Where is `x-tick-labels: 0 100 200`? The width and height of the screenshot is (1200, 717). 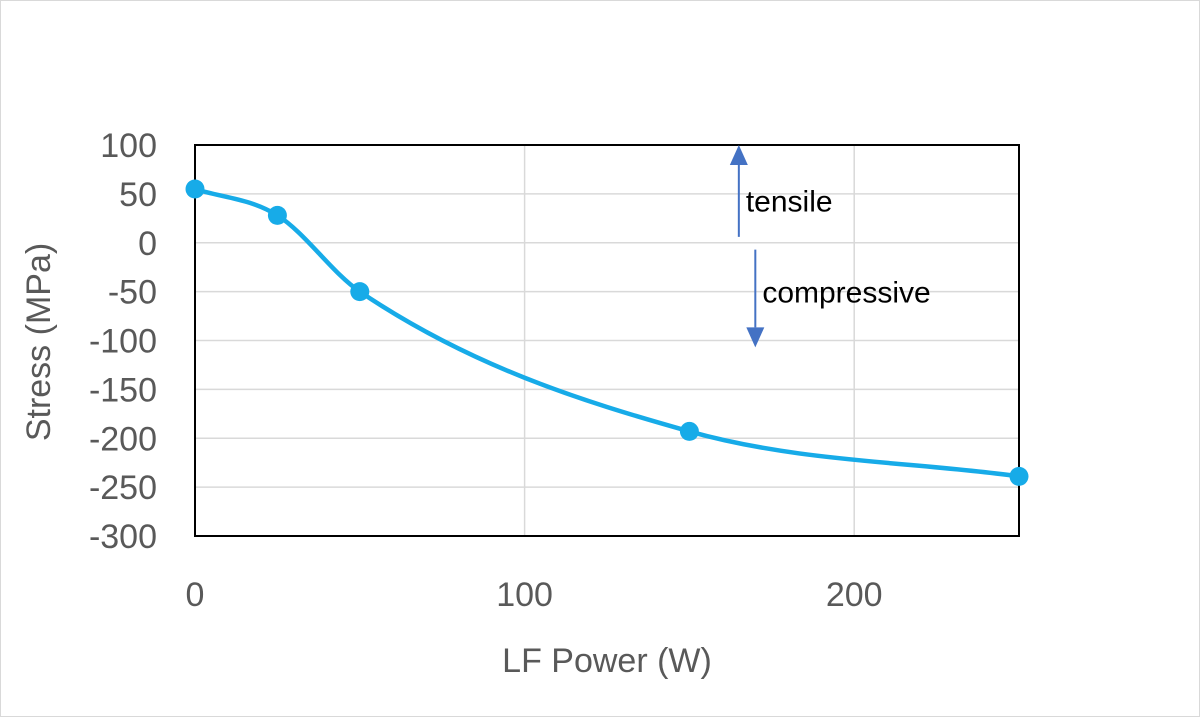 x-tick-labels: 0 100 200 is located at coordinates (534, 595).